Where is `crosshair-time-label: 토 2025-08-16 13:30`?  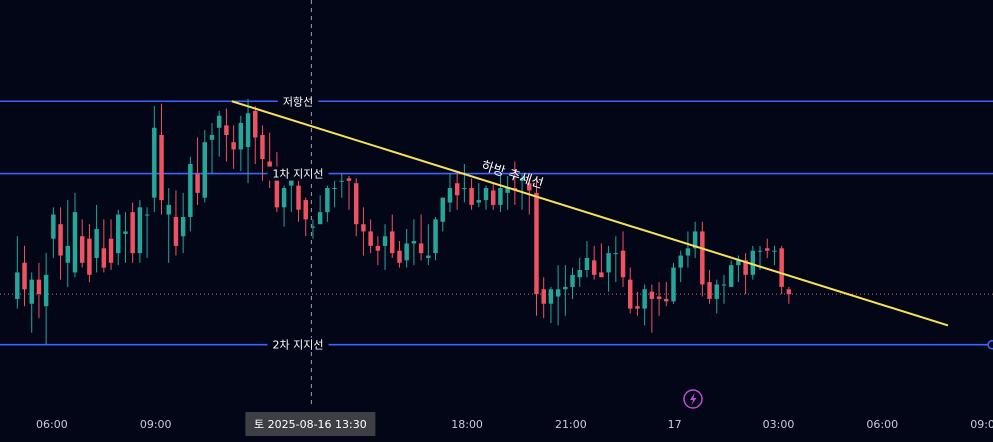 crosshair-time-label: 토 2025-08-16 13:30 is located at coordinates (310, 424).